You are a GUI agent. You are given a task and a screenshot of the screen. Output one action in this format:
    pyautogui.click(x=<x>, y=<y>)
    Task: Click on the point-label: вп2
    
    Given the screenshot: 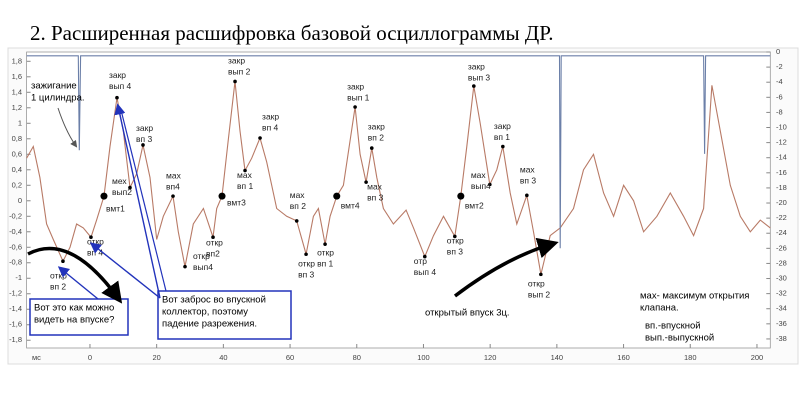 What is the action you would take?
    pyautogui.click(x=213, y=253)
    